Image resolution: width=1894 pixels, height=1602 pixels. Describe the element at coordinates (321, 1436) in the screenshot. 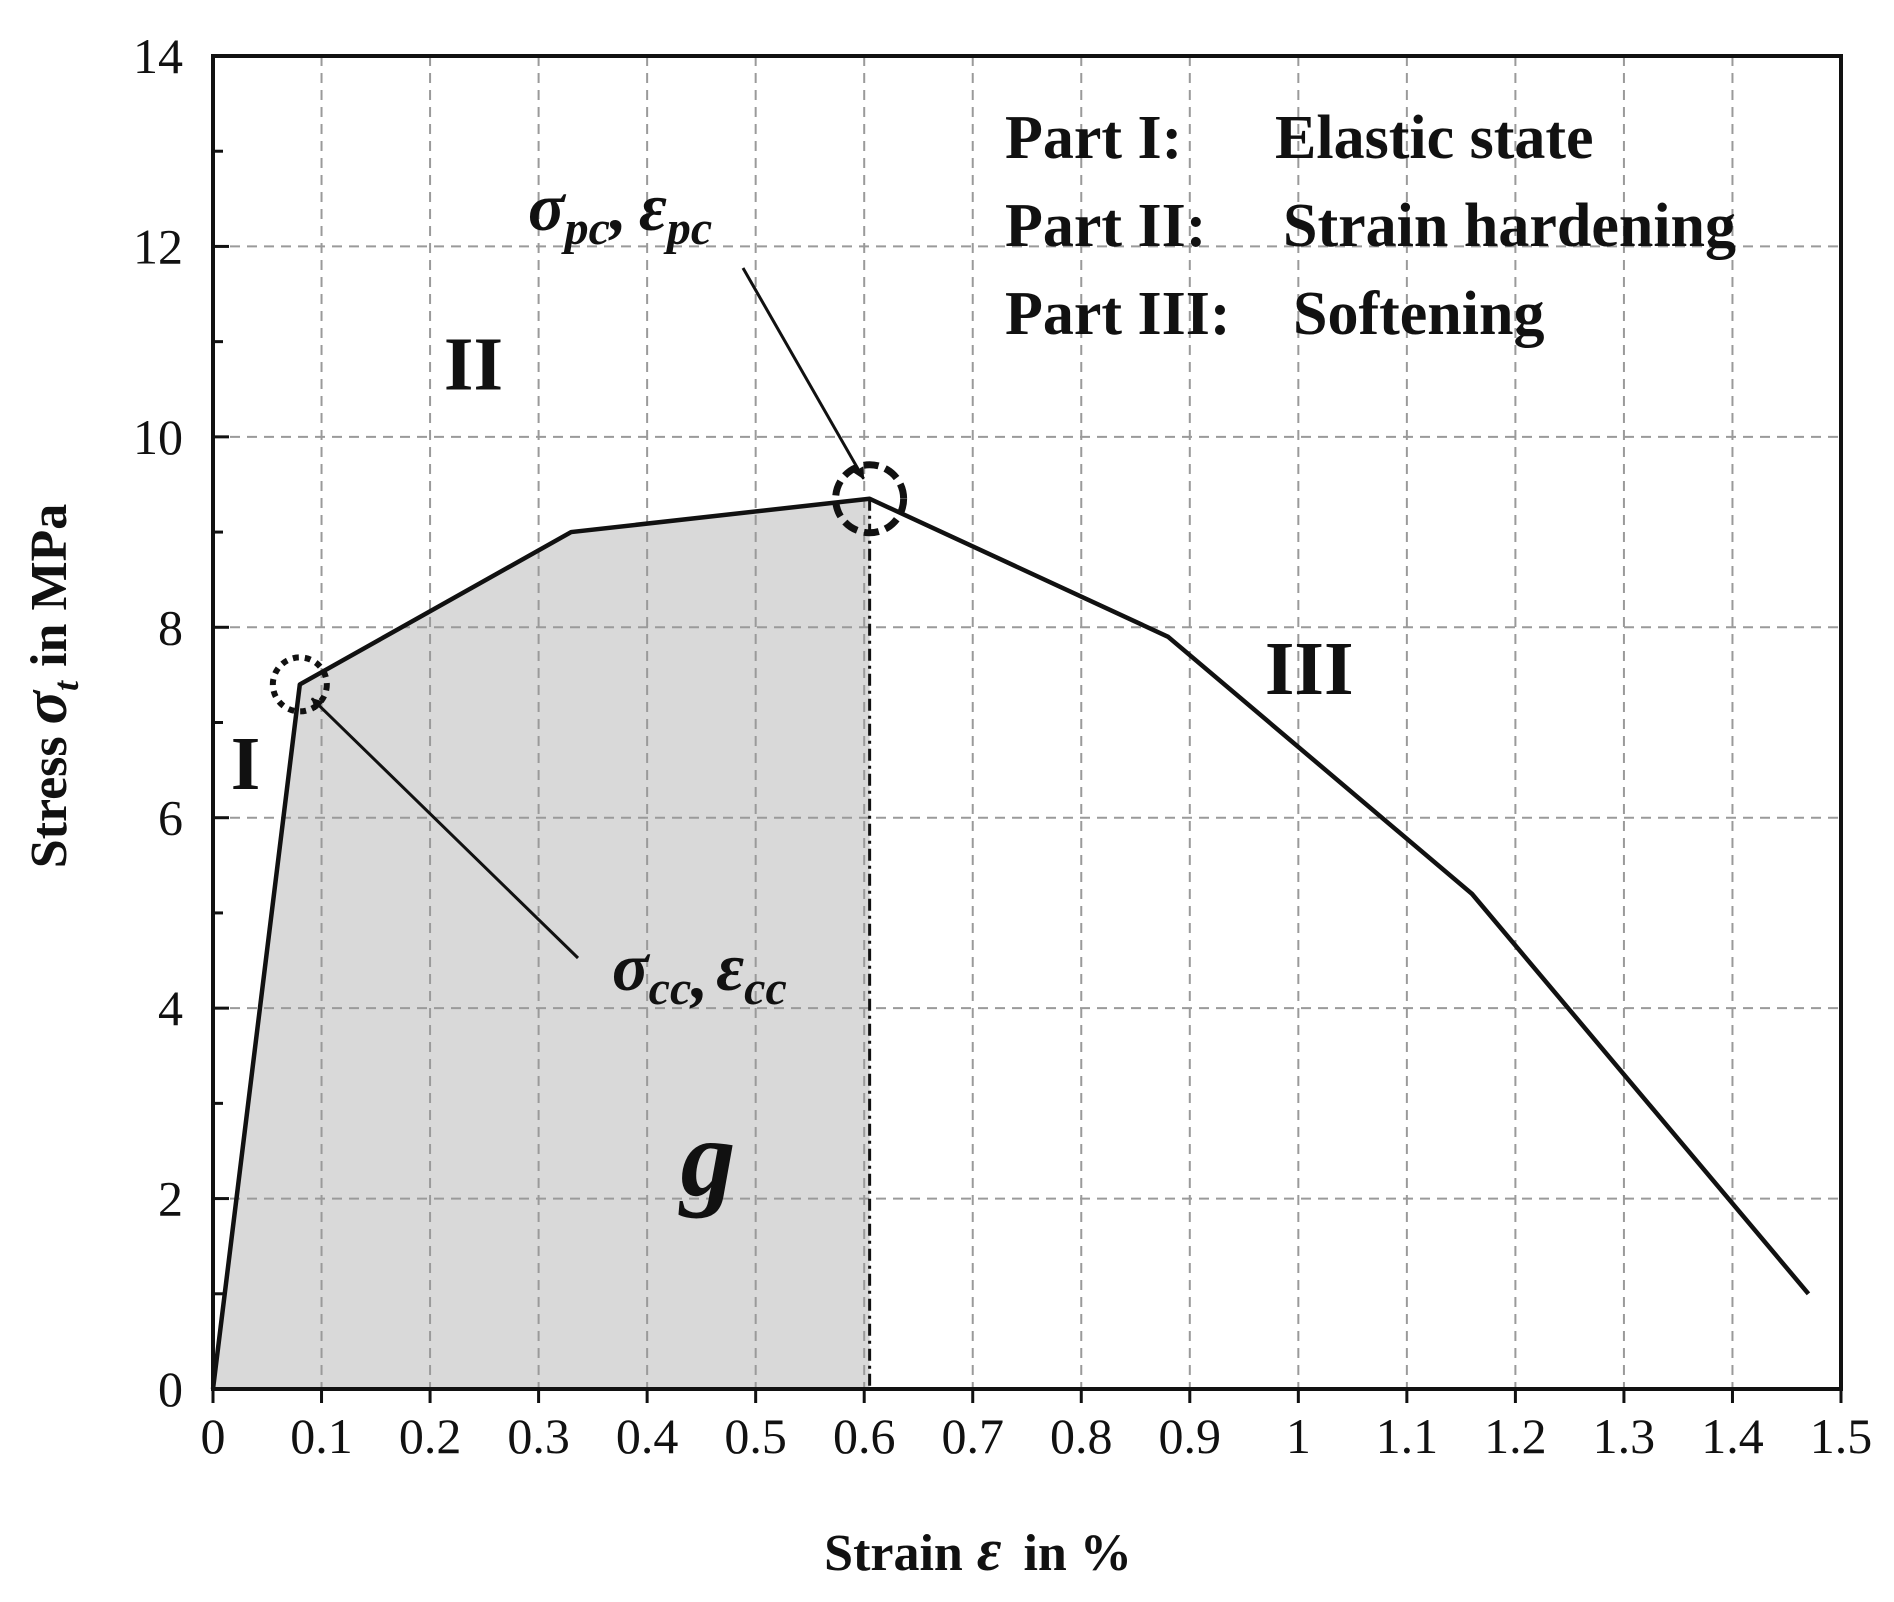

I see `x-tick-label-1: 0.1` at that location.